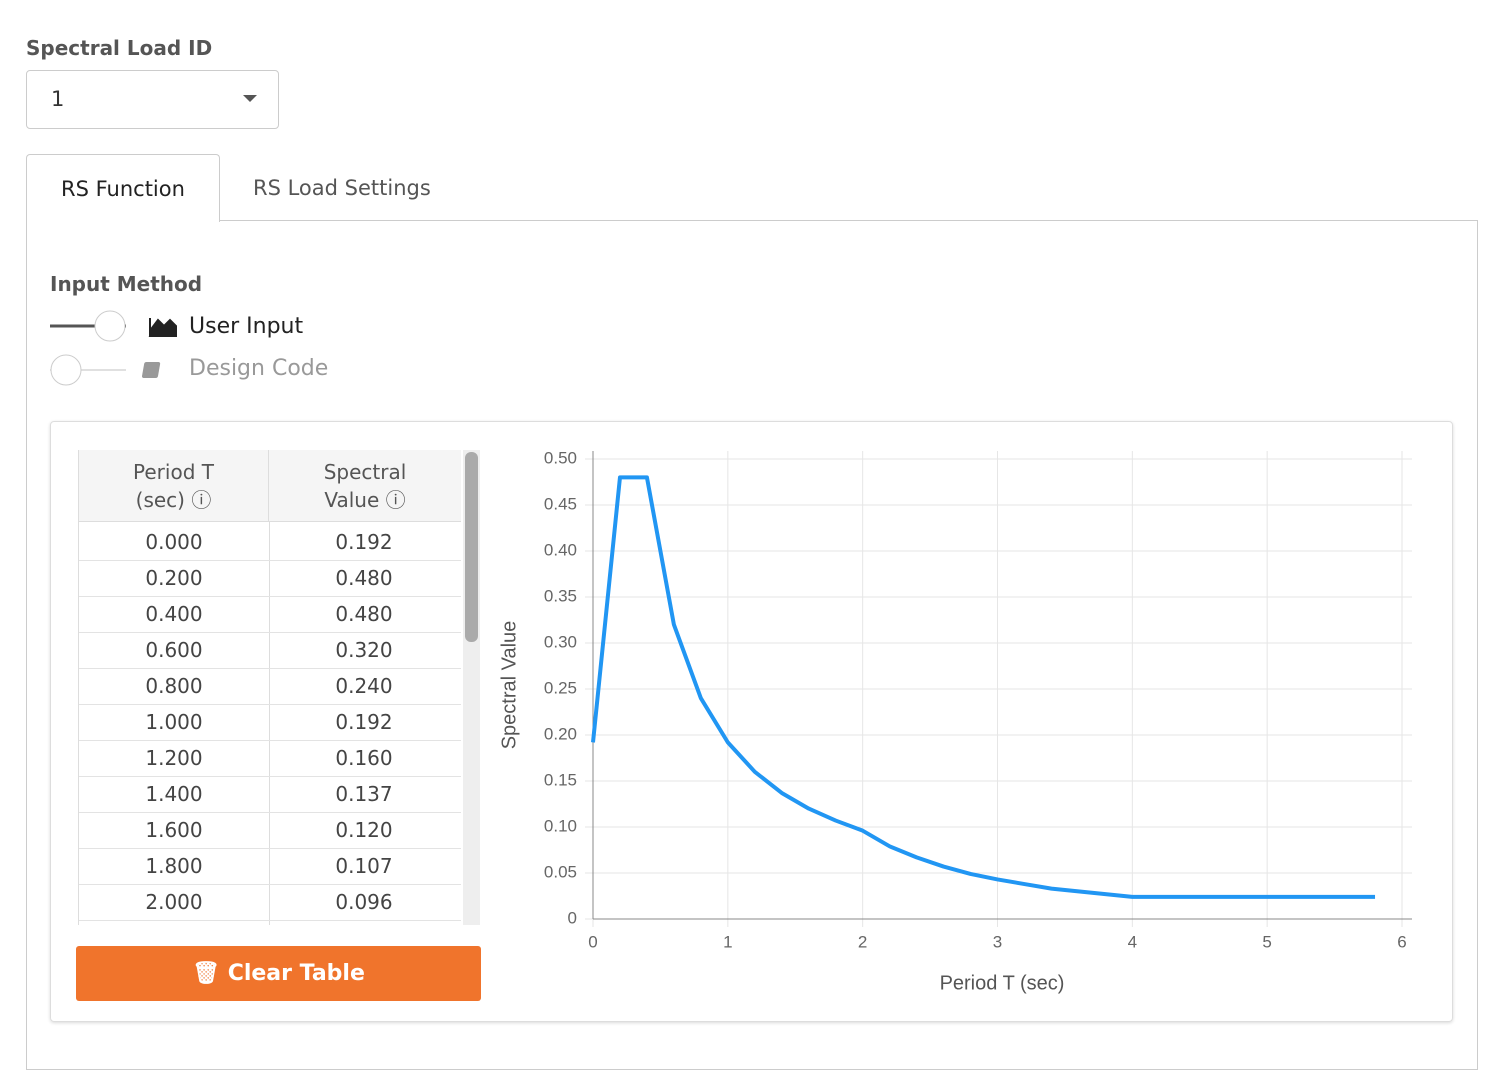 This screenshot has width=1502, height=1090. Describe the element at coordinates (1132, 941) in the screenshot. I see `x-tick-label: 4` at that location.